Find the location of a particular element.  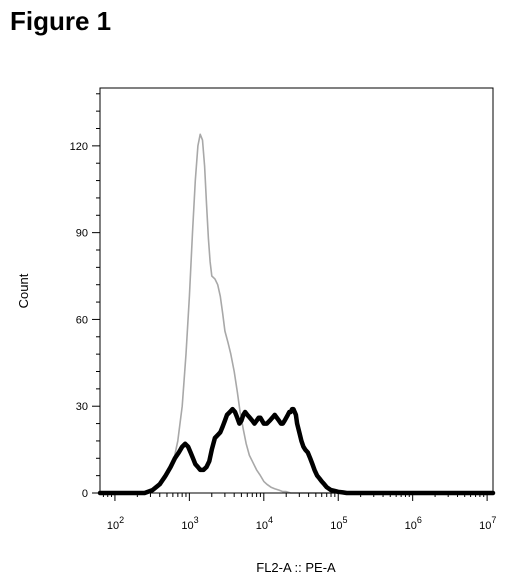

y-axis-label: Count is located at coordinates (23, 290).